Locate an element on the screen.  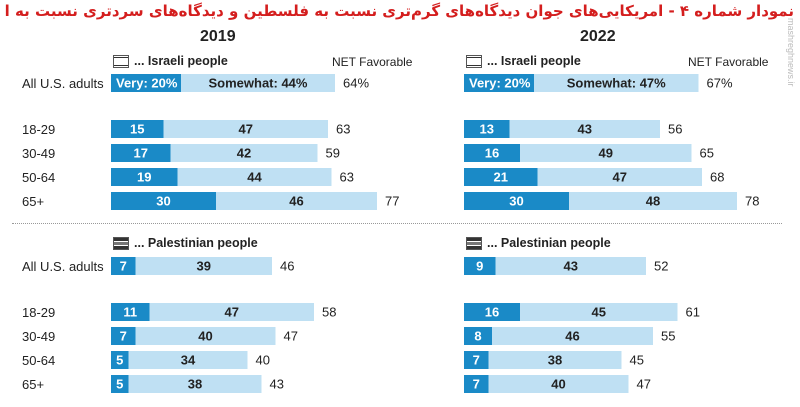
year-label-2022: 2022 is located at coordinates (598, 36).